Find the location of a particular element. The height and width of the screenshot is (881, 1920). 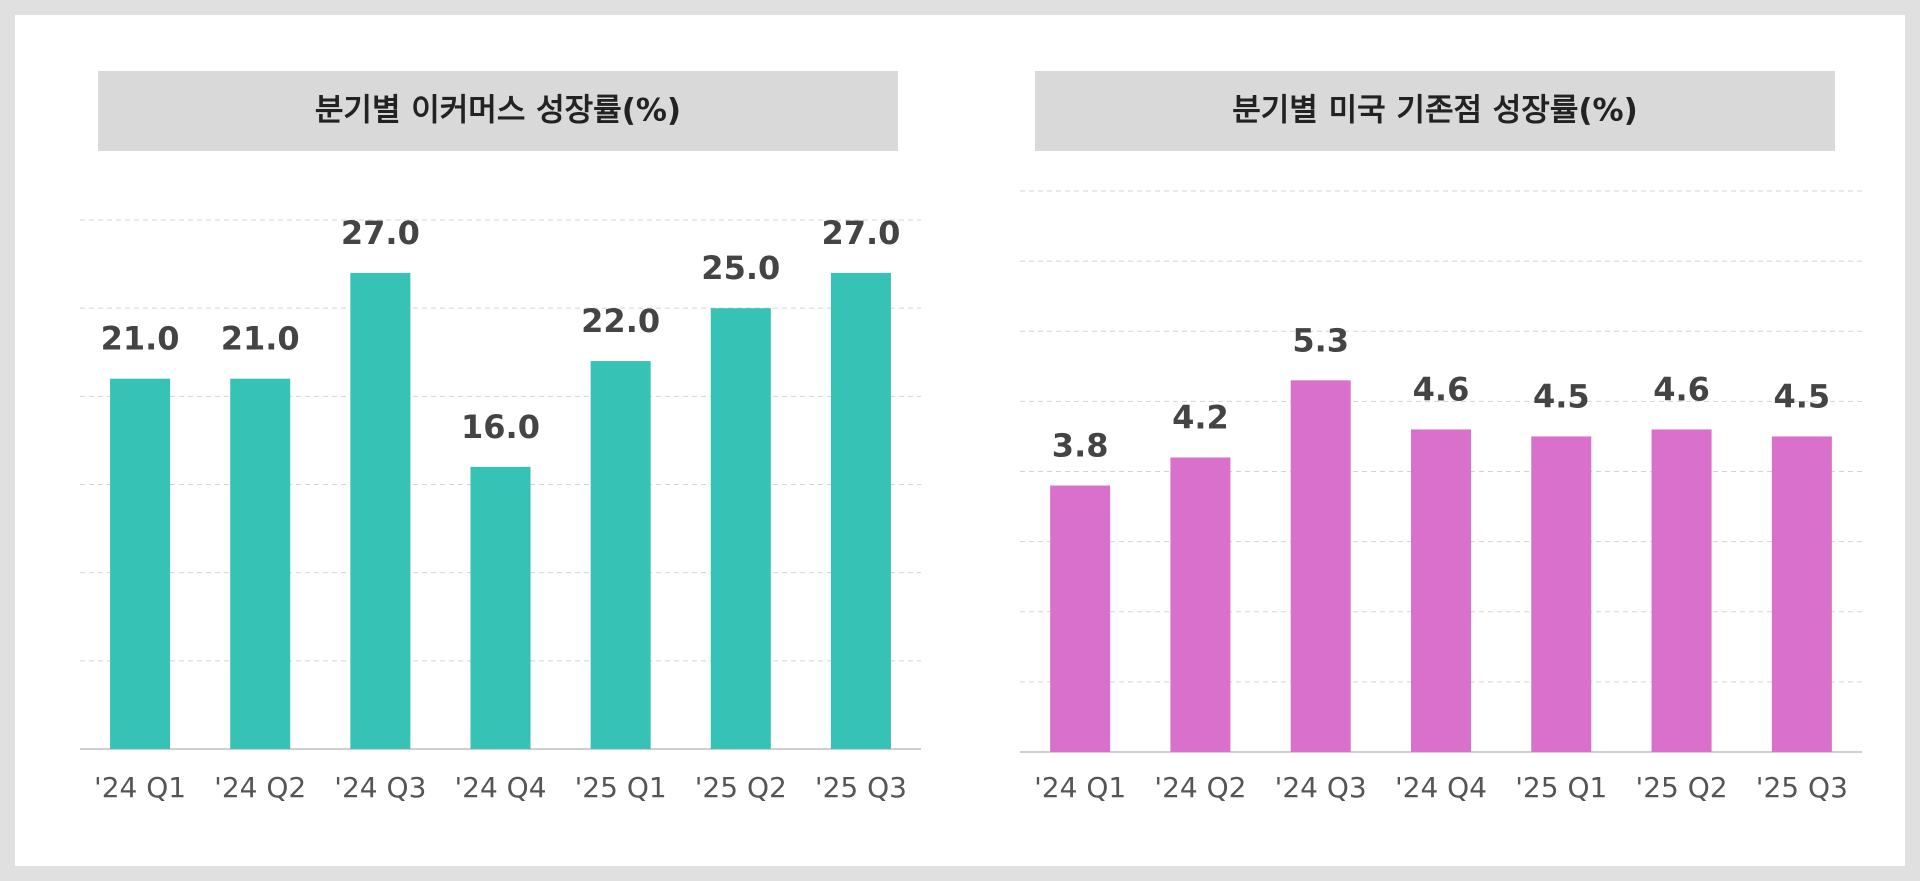

chart-title: 분기별 이커머스 성장률(%) is located at coordinates (498, 111).